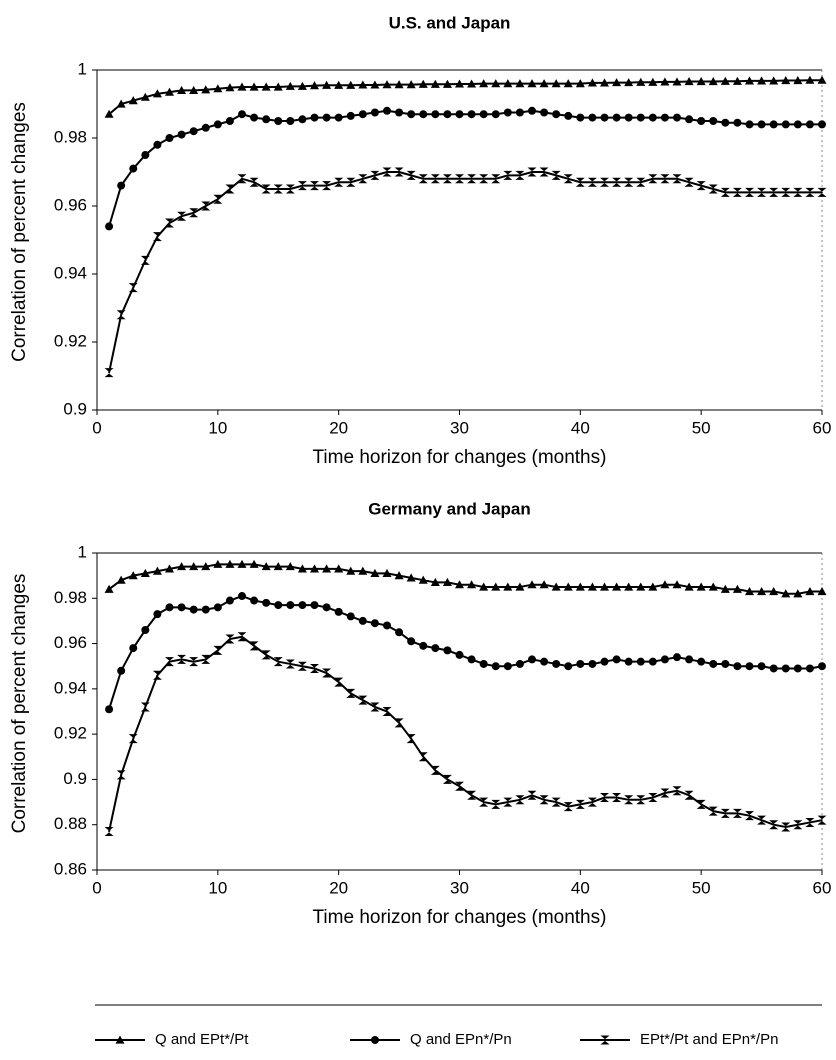  I want to click on y-tick-label: 0.98, so click(70, 597).